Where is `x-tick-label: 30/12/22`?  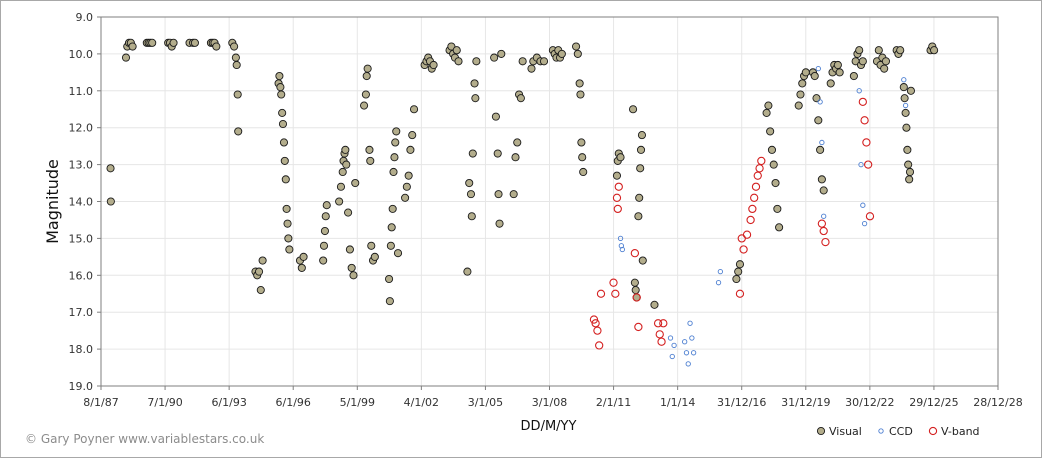 x-tick-label: 30/12/22 is located at coordinates (869, 402).